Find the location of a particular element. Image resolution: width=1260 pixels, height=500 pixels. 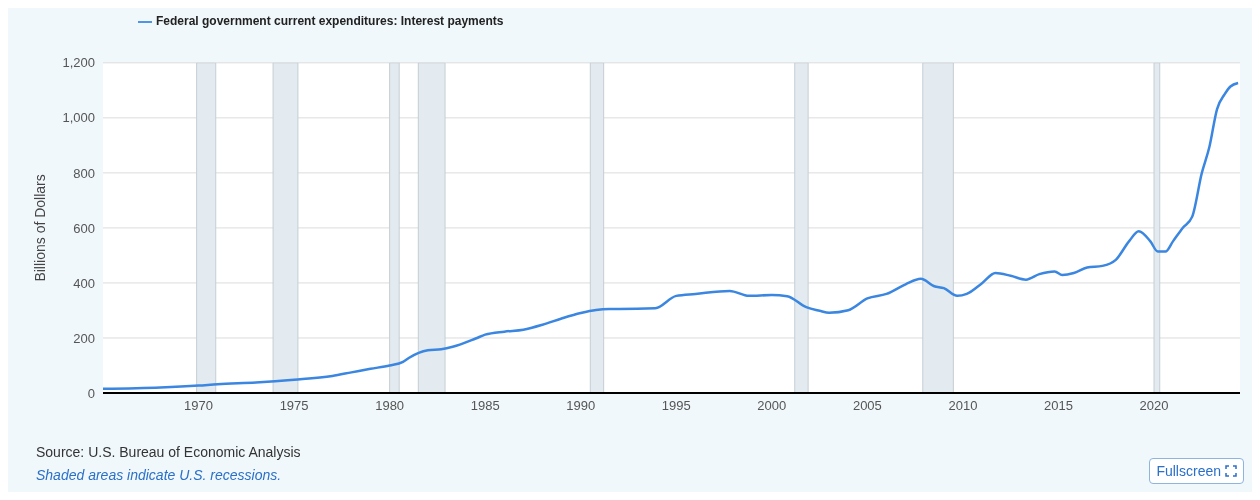

legend-label: Federal government current expenditures: Interest payments is located at coordinates (330, 21).